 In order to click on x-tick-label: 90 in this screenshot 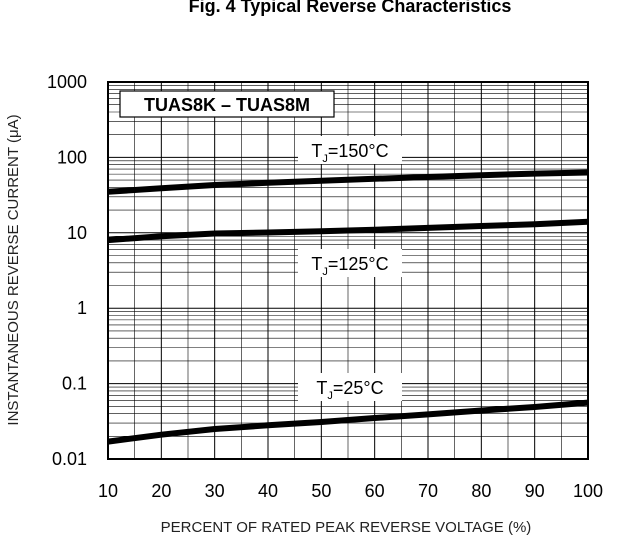, I will do `click(535, 491)`.